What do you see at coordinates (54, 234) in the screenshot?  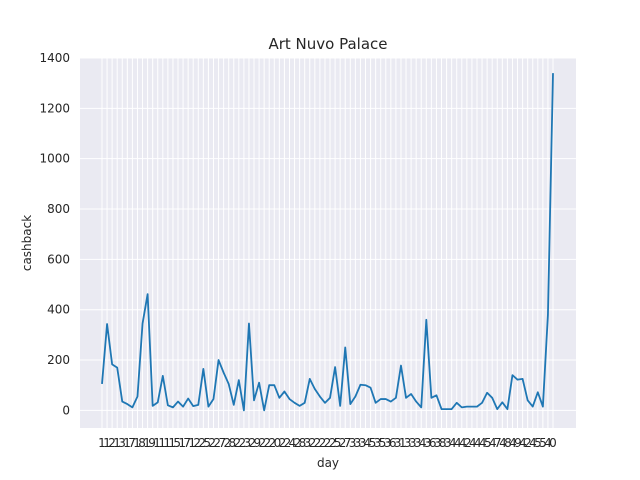 I see `y-tick-labels: 0 200 400 600 800 1000 1200 1400` at bounding box center [54, 234].